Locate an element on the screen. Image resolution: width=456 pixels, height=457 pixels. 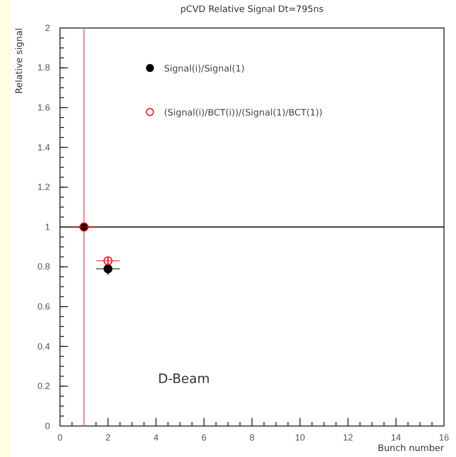
x-tick-label: 10 is located at coordinates (300, 437).